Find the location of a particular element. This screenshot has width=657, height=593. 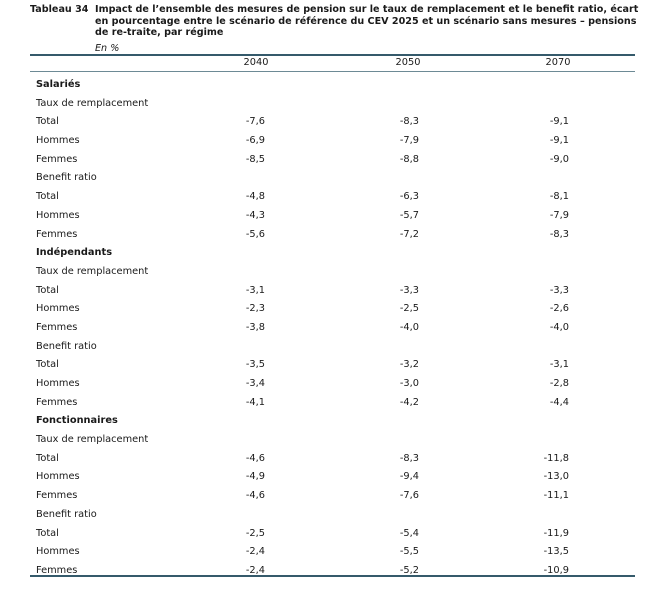

cell-value-2040: -2,3 is located at coordinates (255, 309).